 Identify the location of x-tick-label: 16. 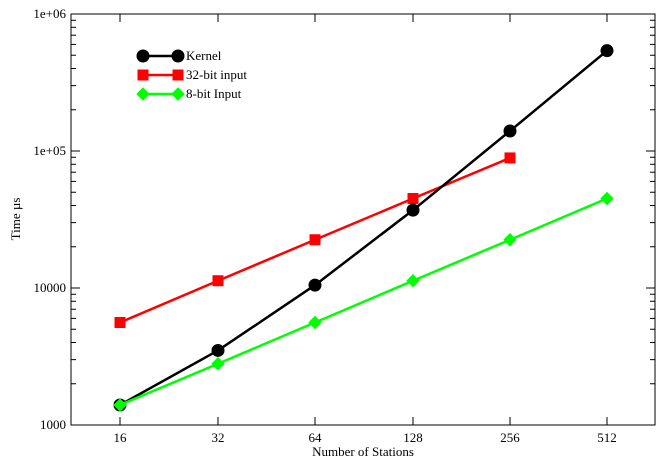
(121, 437).